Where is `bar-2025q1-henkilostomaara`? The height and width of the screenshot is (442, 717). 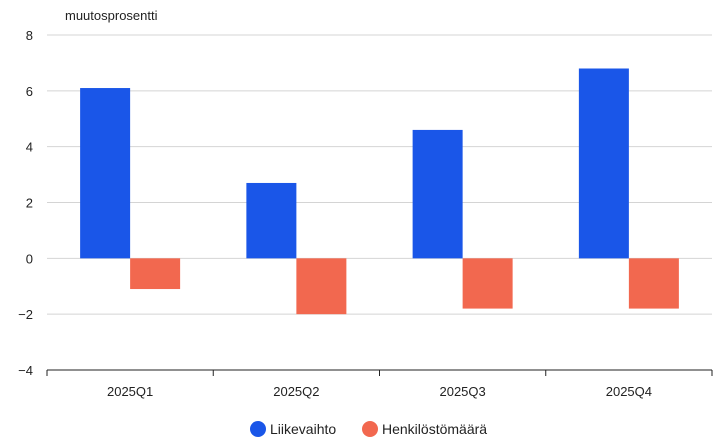
bar-2025q1-henkilostomaara is located at coordinates (155, 273).